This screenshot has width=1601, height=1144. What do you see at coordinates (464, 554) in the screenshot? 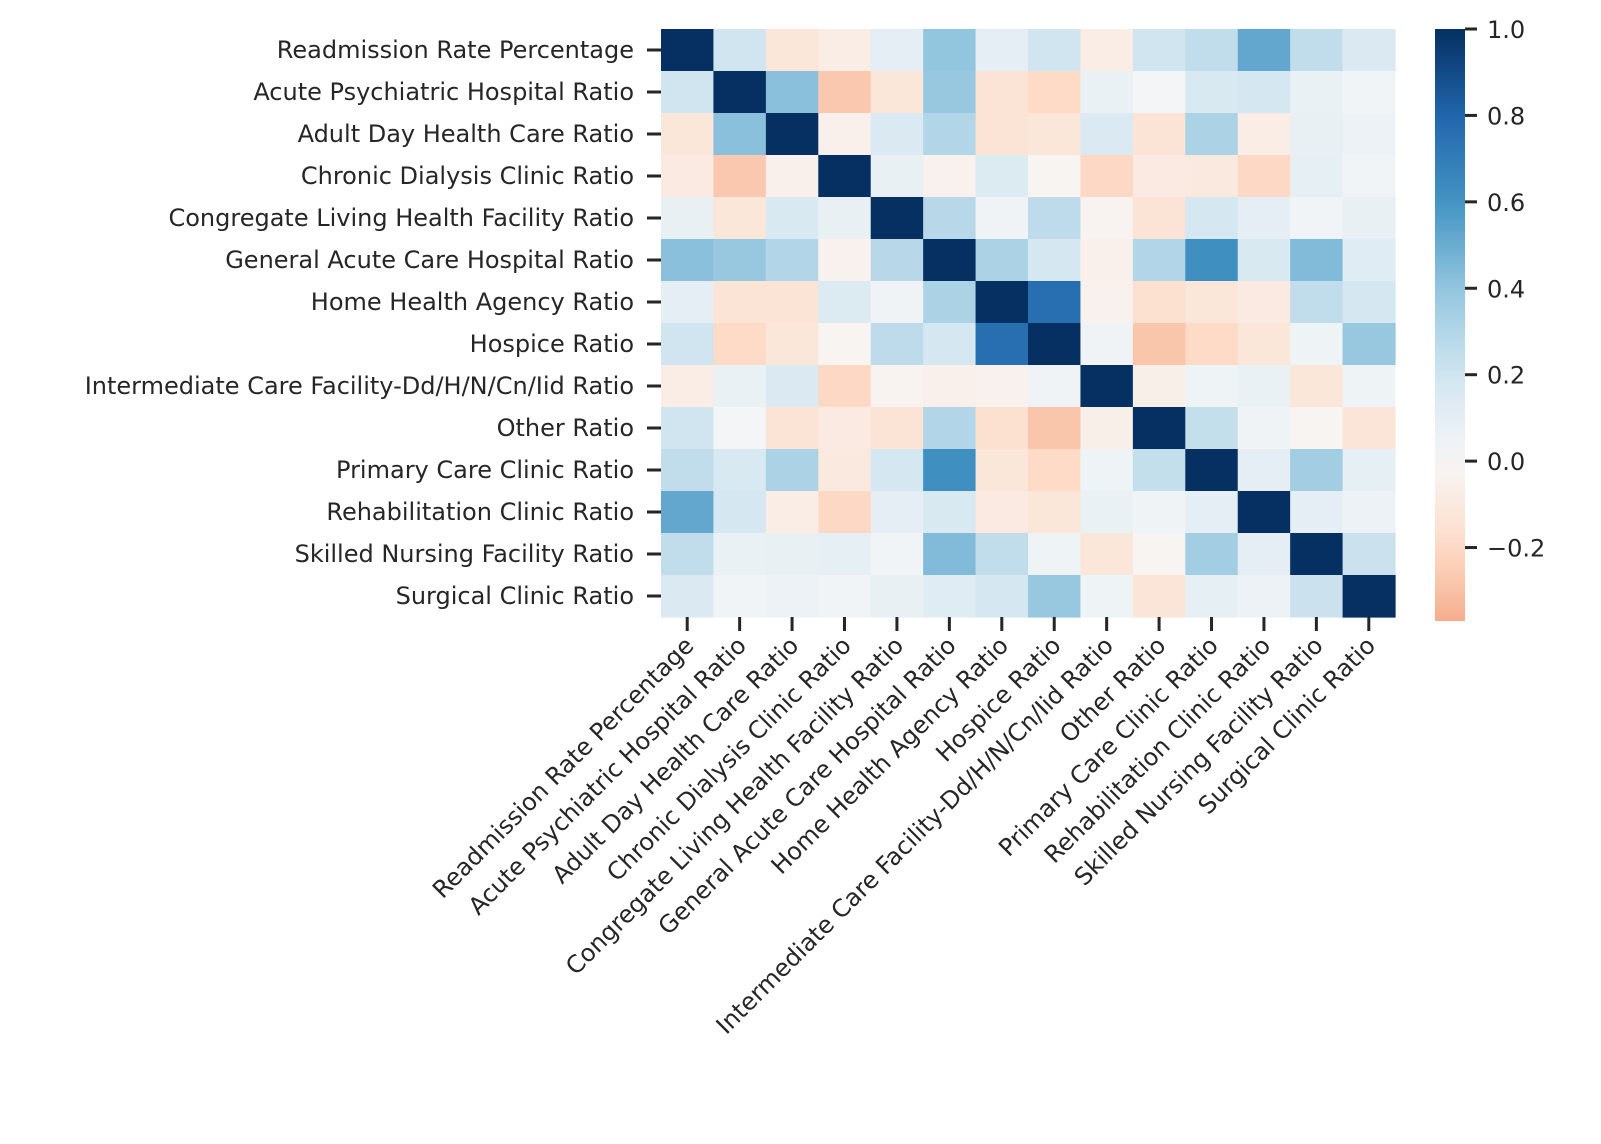
I see `y-tick-label: Skilled Nursing Facility Ratio` at bounding box center [464, 554].